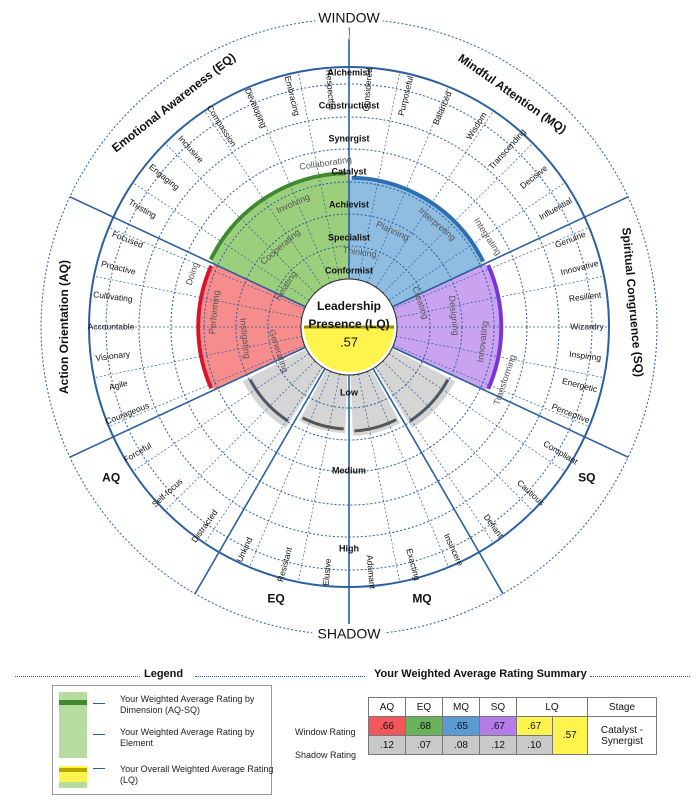  What do you see at coordinates (570, 239) in the screenshot?
I see `descriptor-label-sq: Genuine` at bounding box center [570, 239].